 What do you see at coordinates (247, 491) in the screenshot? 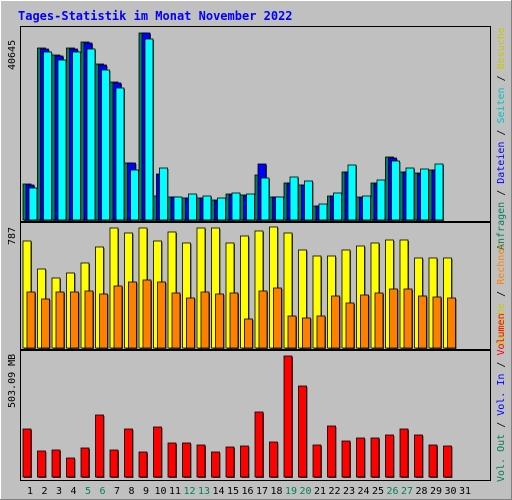
I see `x-tick-label-day-16: 16` at bounding box center [247, 491].